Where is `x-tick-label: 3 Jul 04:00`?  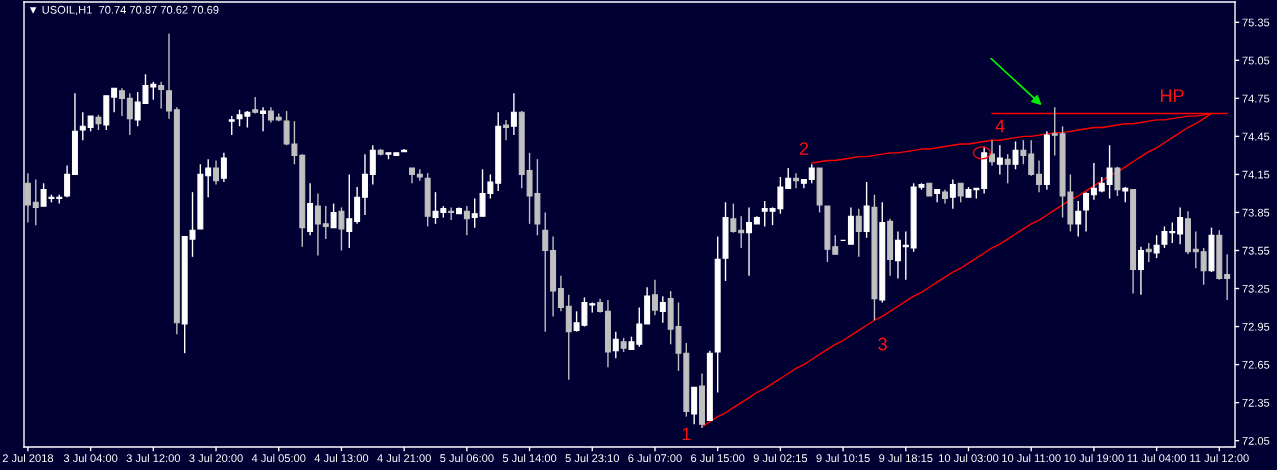 x-tick-label: 3 Jul 04:00 is located at coordinates (90, 458).